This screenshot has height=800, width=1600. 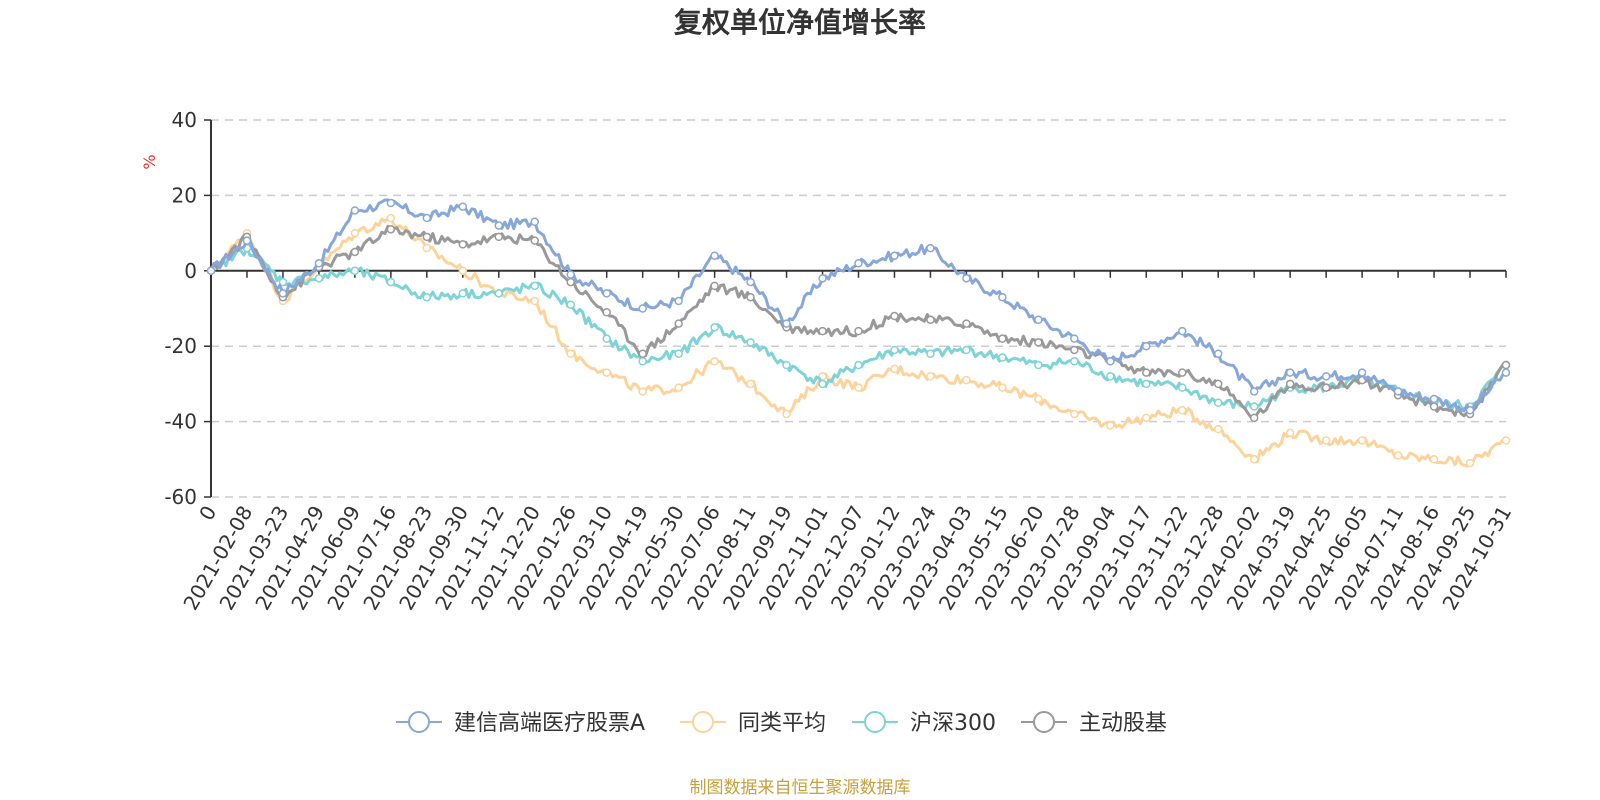 What do you see at coordinates (753, 723) in the screenshot?
I see `legend-item: 同类平均` at bounding box center [753, 723].